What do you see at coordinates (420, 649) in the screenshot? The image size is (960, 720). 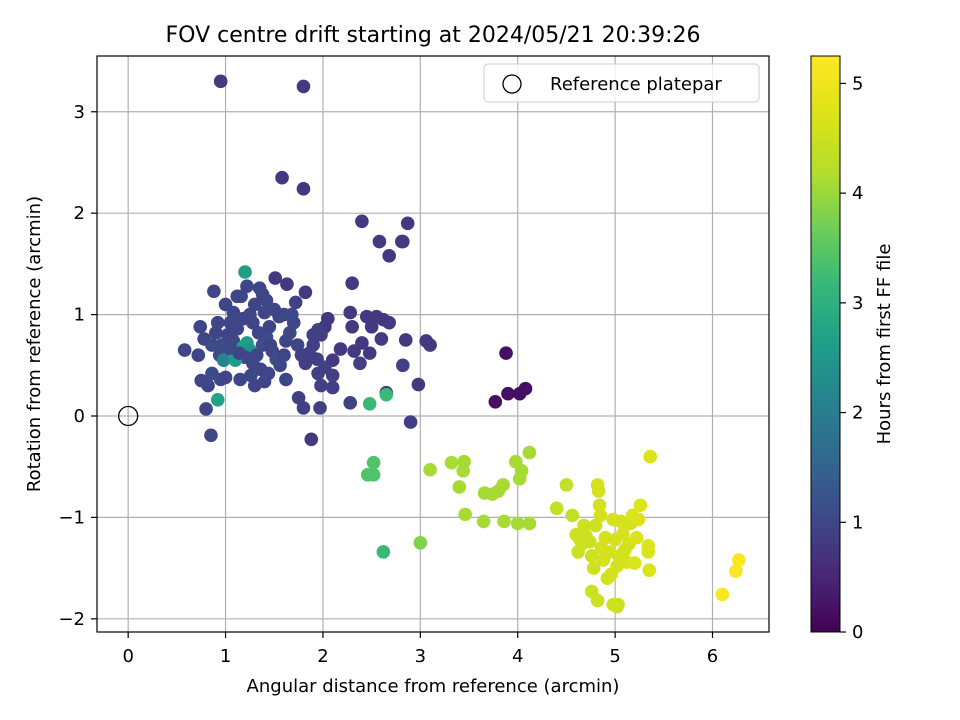 I see `x-axis-ticks: 0 1 2 3 4 5 6` at bounding box center [420, 649].